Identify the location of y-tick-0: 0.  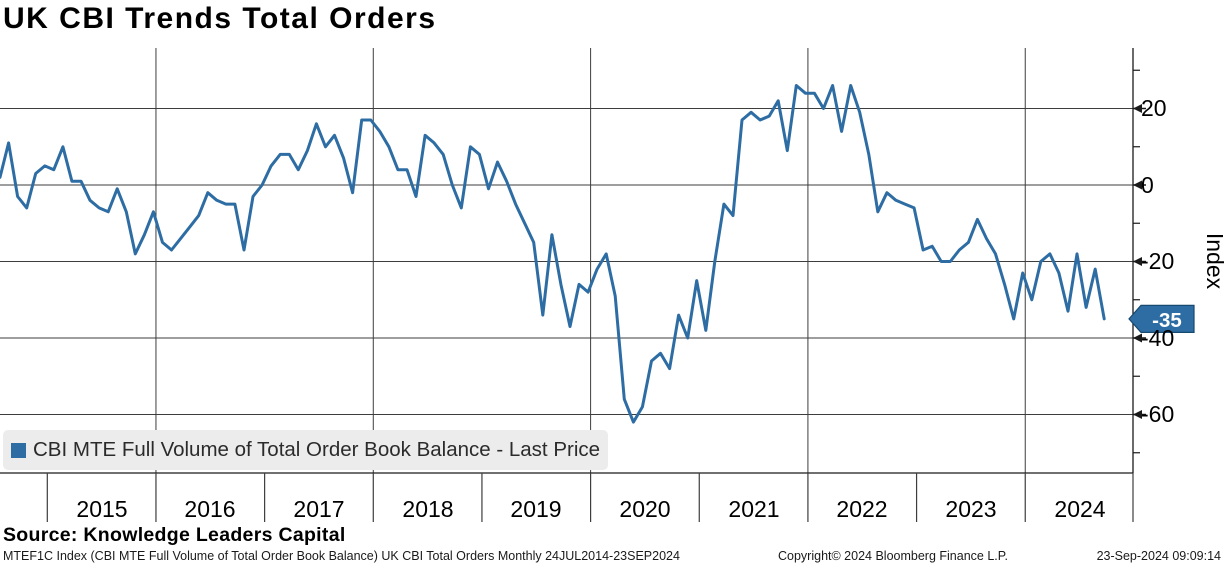
(1147, 185).